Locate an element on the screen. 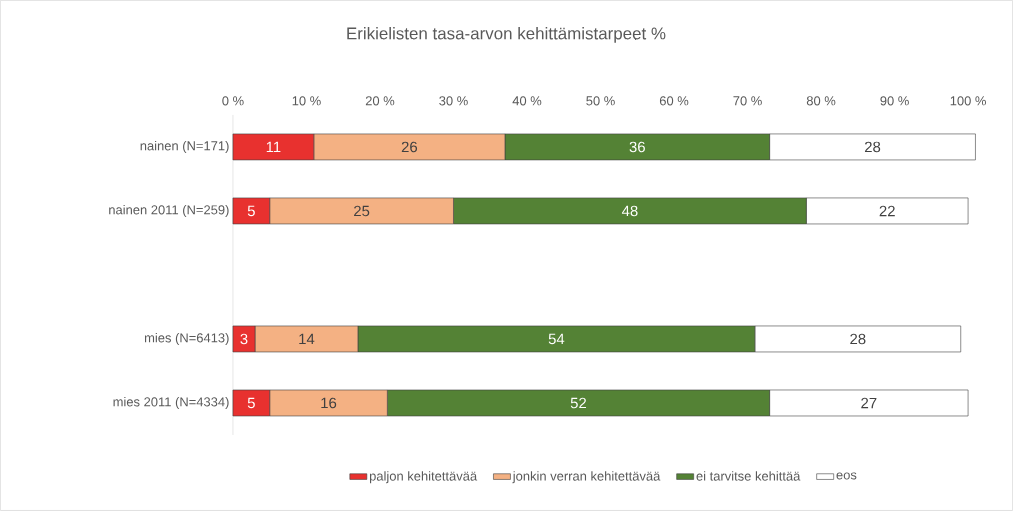 The height and width of the screenshot is (511, 1013). data-label: 14 is located at coordinates (307, 339).